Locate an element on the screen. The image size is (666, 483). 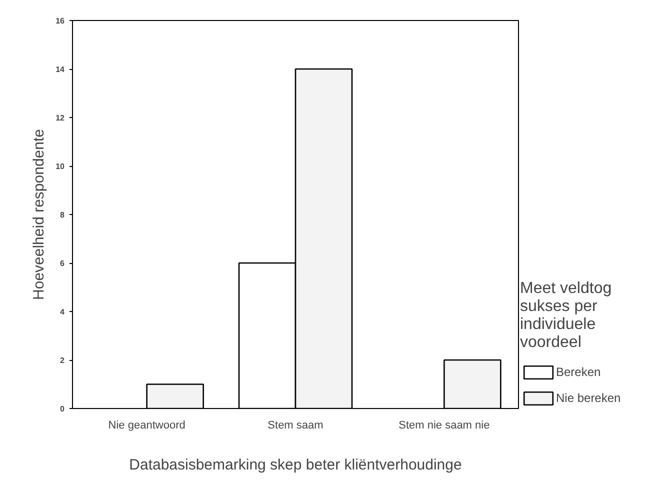
legend-label: Bereken is located at coordinates (578, 372).